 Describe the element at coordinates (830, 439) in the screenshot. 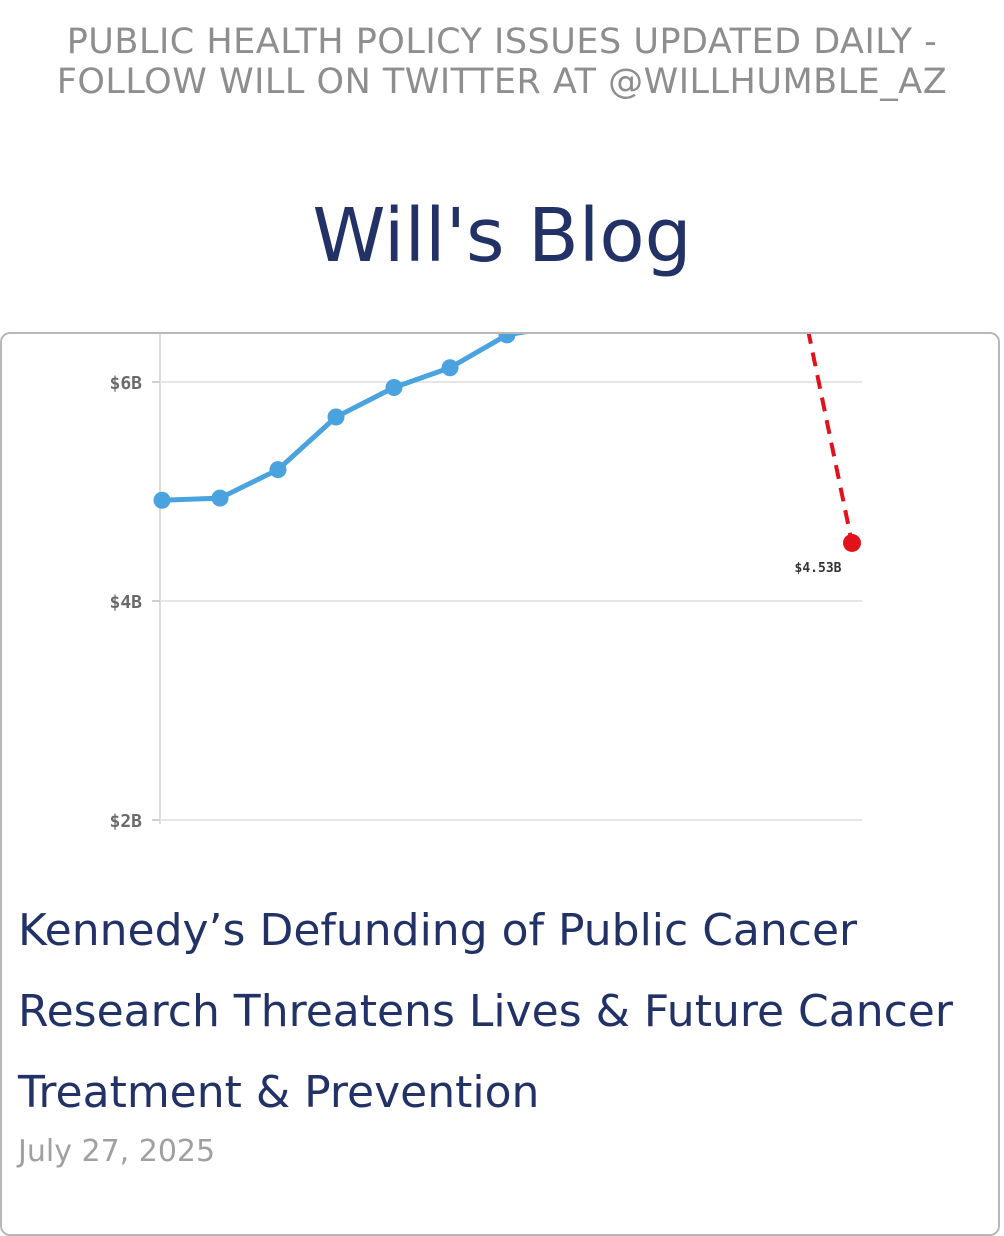

I see `series-line-cut` at that location.